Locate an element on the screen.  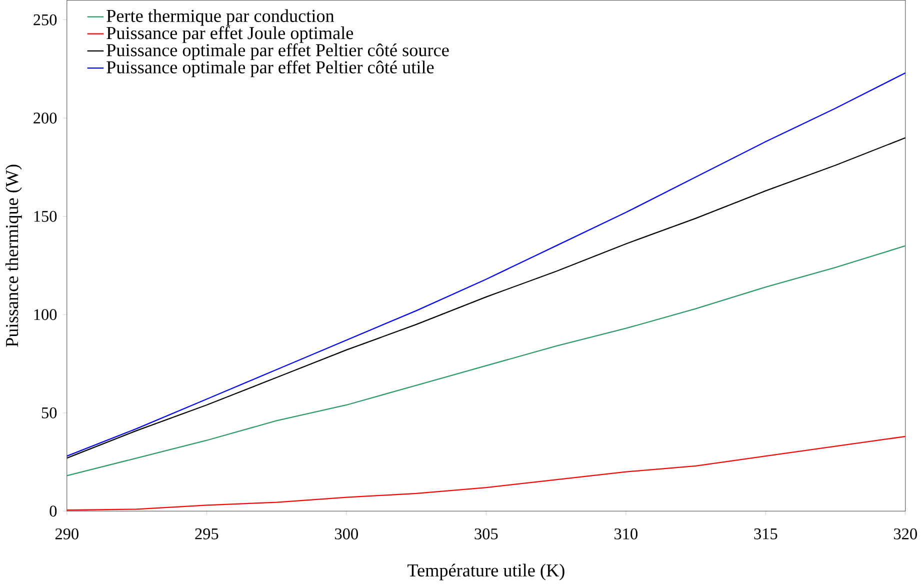
y-tick-label: 200 is located at coordinates (45, 118).